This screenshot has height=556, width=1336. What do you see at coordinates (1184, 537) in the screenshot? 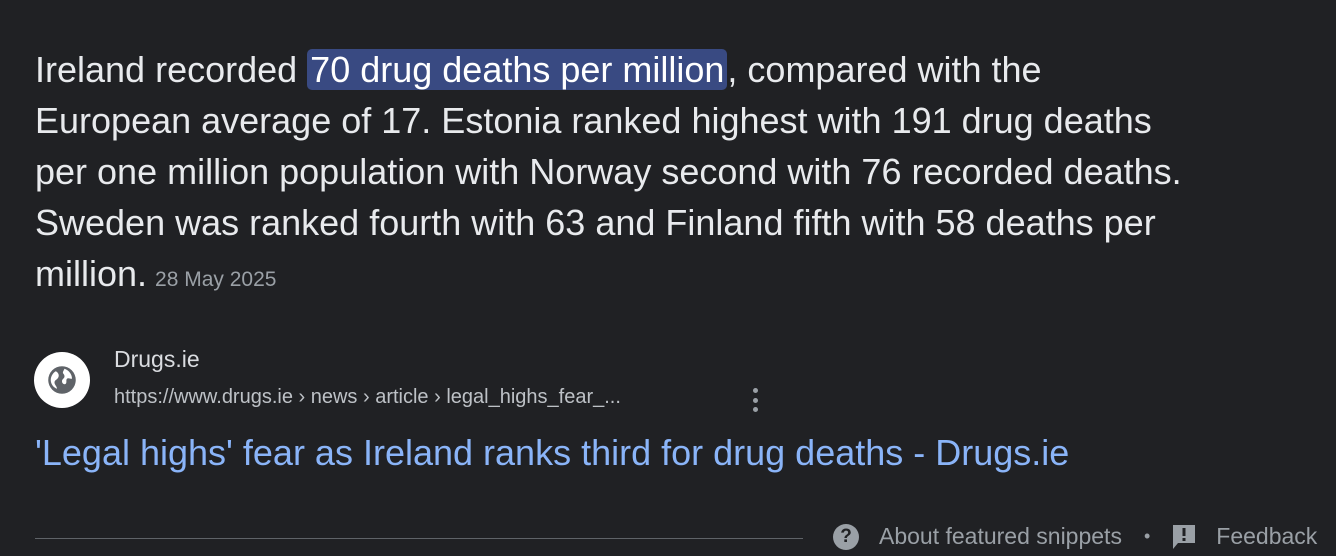
I see `feedback-icon` at bounding box center [1184, 537].